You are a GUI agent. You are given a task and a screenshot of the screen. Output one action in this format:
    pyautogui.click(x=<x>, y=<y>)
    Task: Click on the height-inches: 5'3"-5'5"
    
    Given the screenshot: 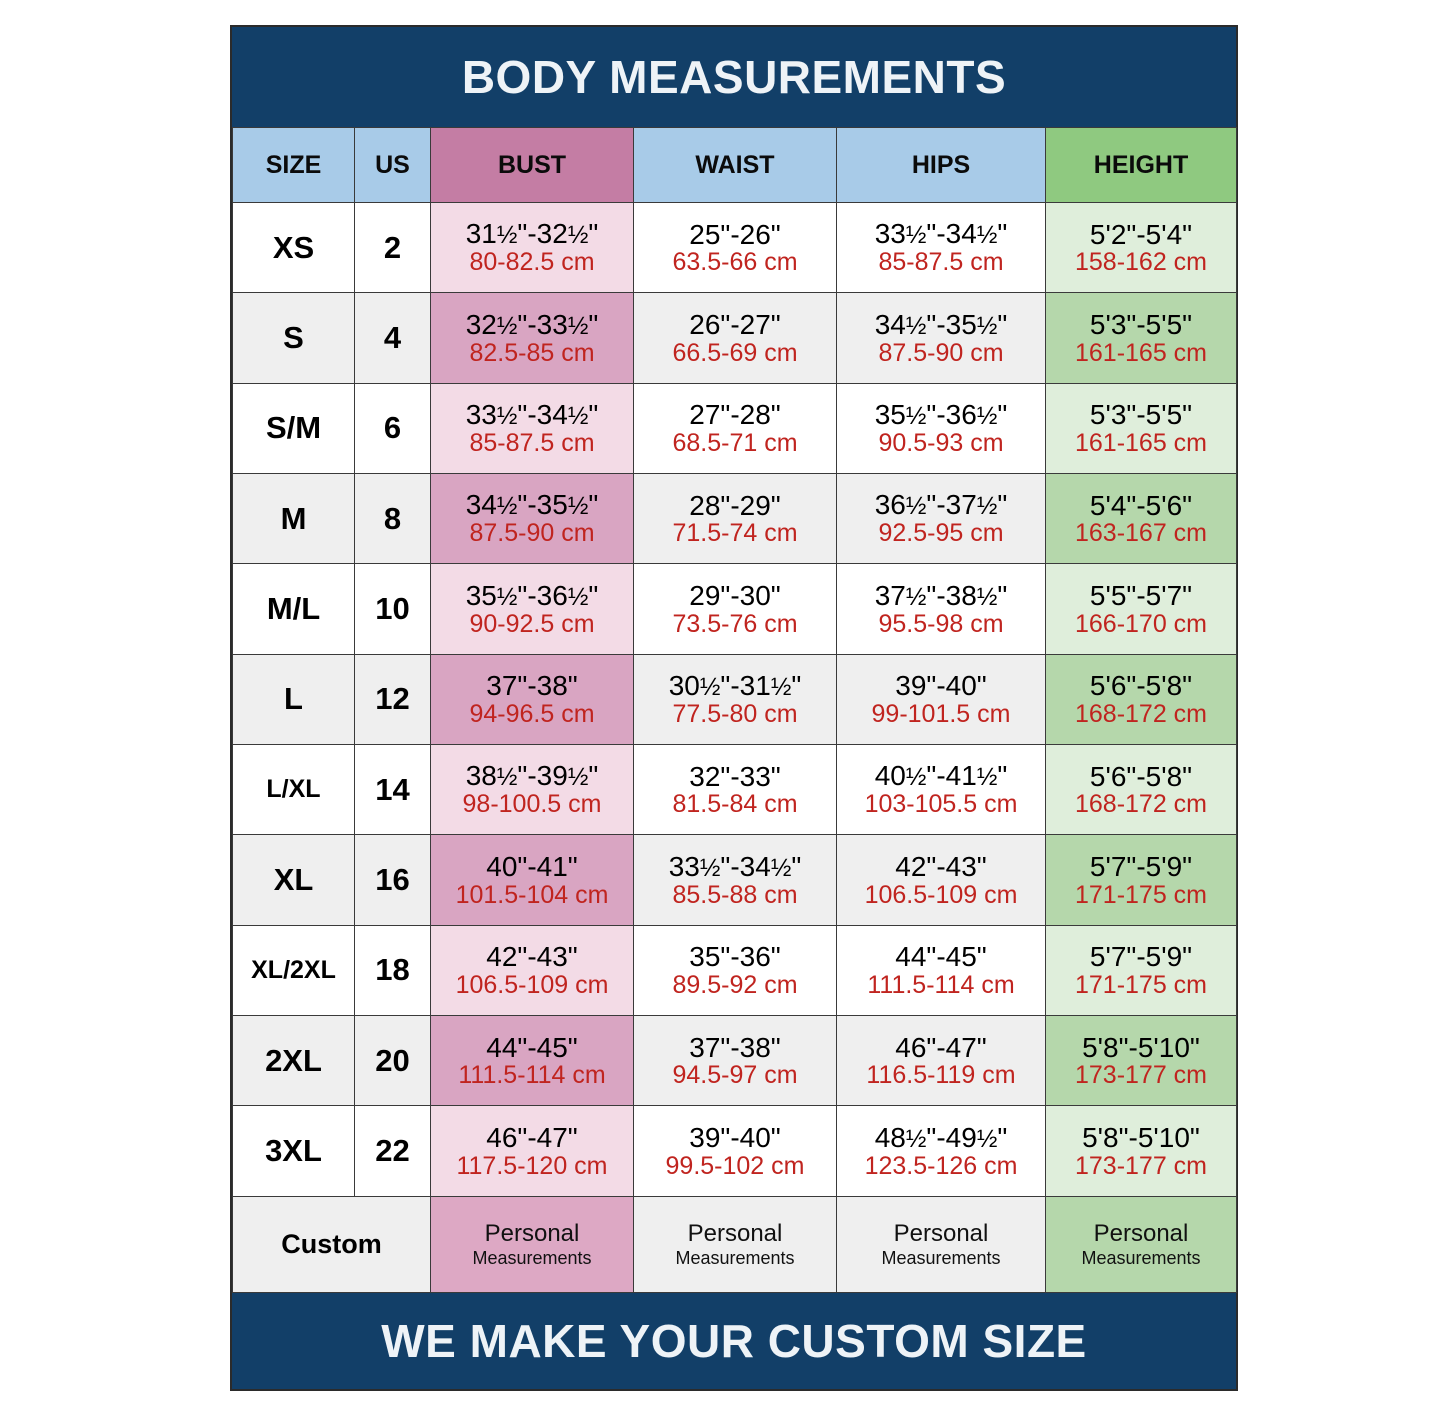 What is the action you would take?
    pyautogui.click(x=1141, y=324)
    